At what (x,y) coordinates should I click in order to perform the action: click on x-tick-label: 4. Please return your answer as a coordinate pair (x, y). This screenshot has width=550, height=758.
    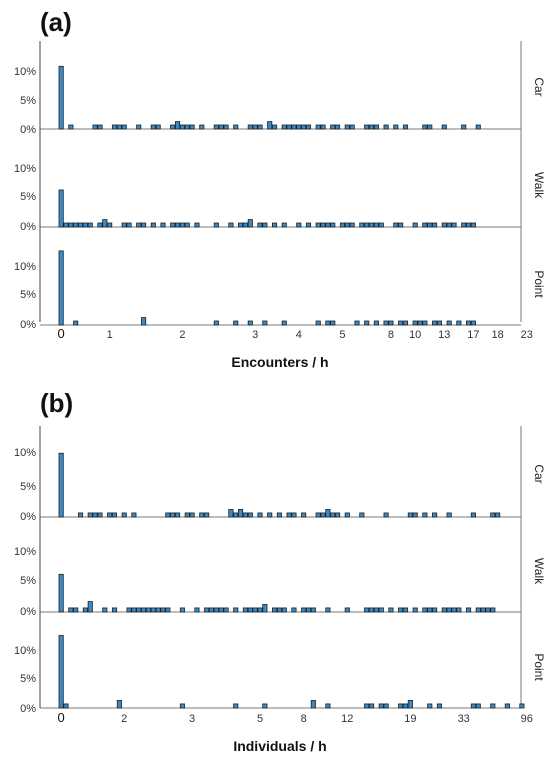
    Looking at the image, I should click on (299, 335).